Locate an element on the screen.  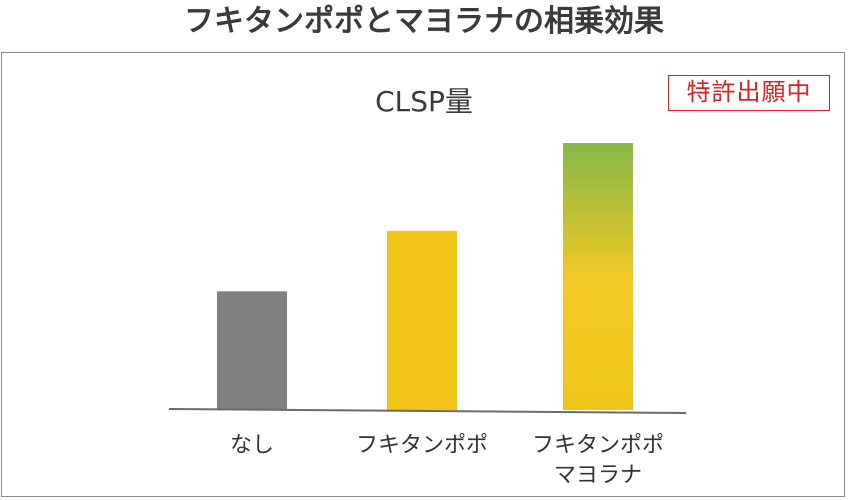
x-axis is located at coordinates (427, 411).